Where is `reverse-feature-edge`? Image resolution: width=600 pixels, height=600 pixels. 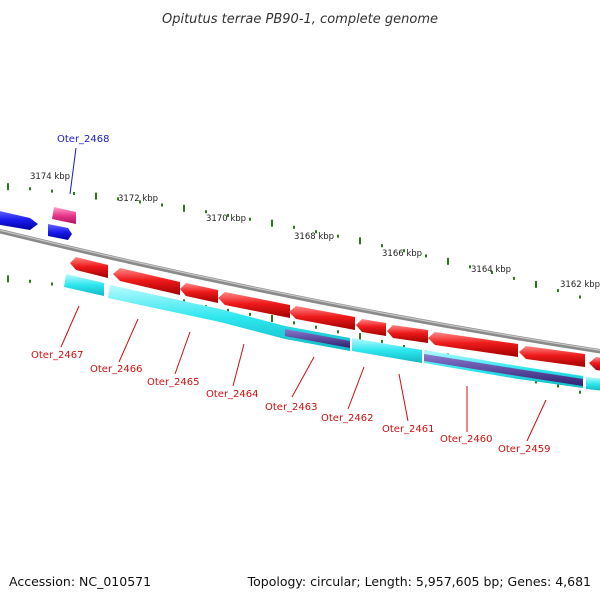
reverse-feature-edge is located at coordinates (593, 384).